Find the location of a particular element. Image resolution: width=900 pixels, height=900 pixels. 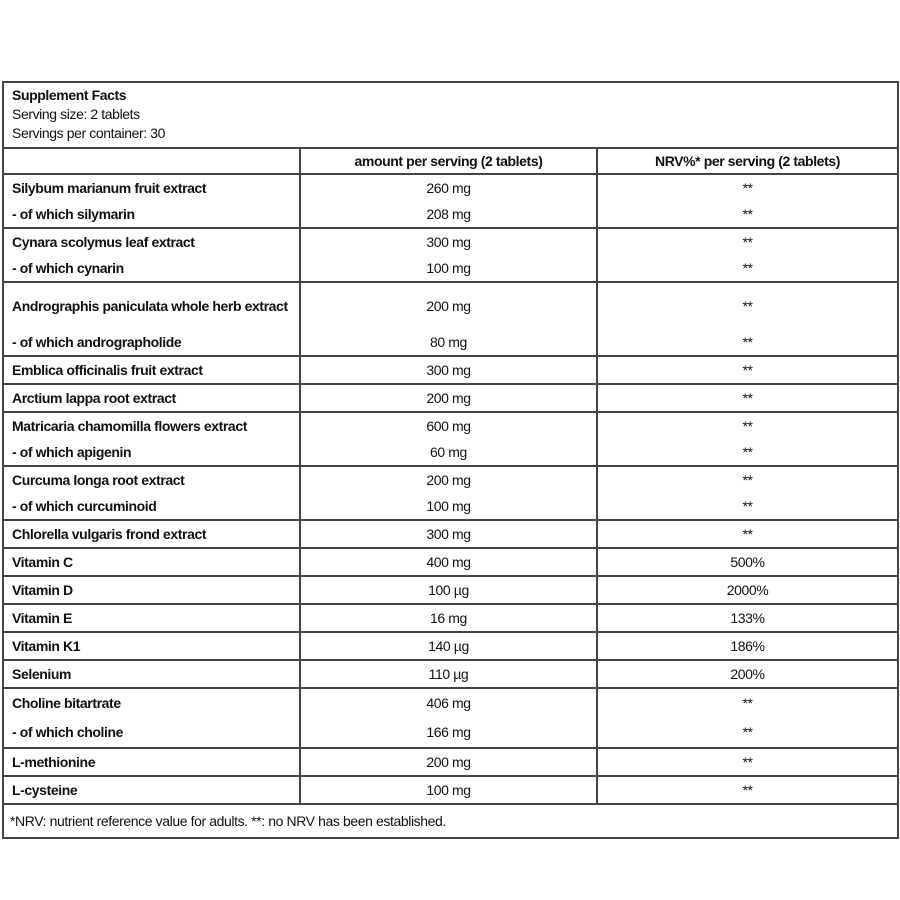

amount-value: 60 mg is located at coordinates (448, 451).